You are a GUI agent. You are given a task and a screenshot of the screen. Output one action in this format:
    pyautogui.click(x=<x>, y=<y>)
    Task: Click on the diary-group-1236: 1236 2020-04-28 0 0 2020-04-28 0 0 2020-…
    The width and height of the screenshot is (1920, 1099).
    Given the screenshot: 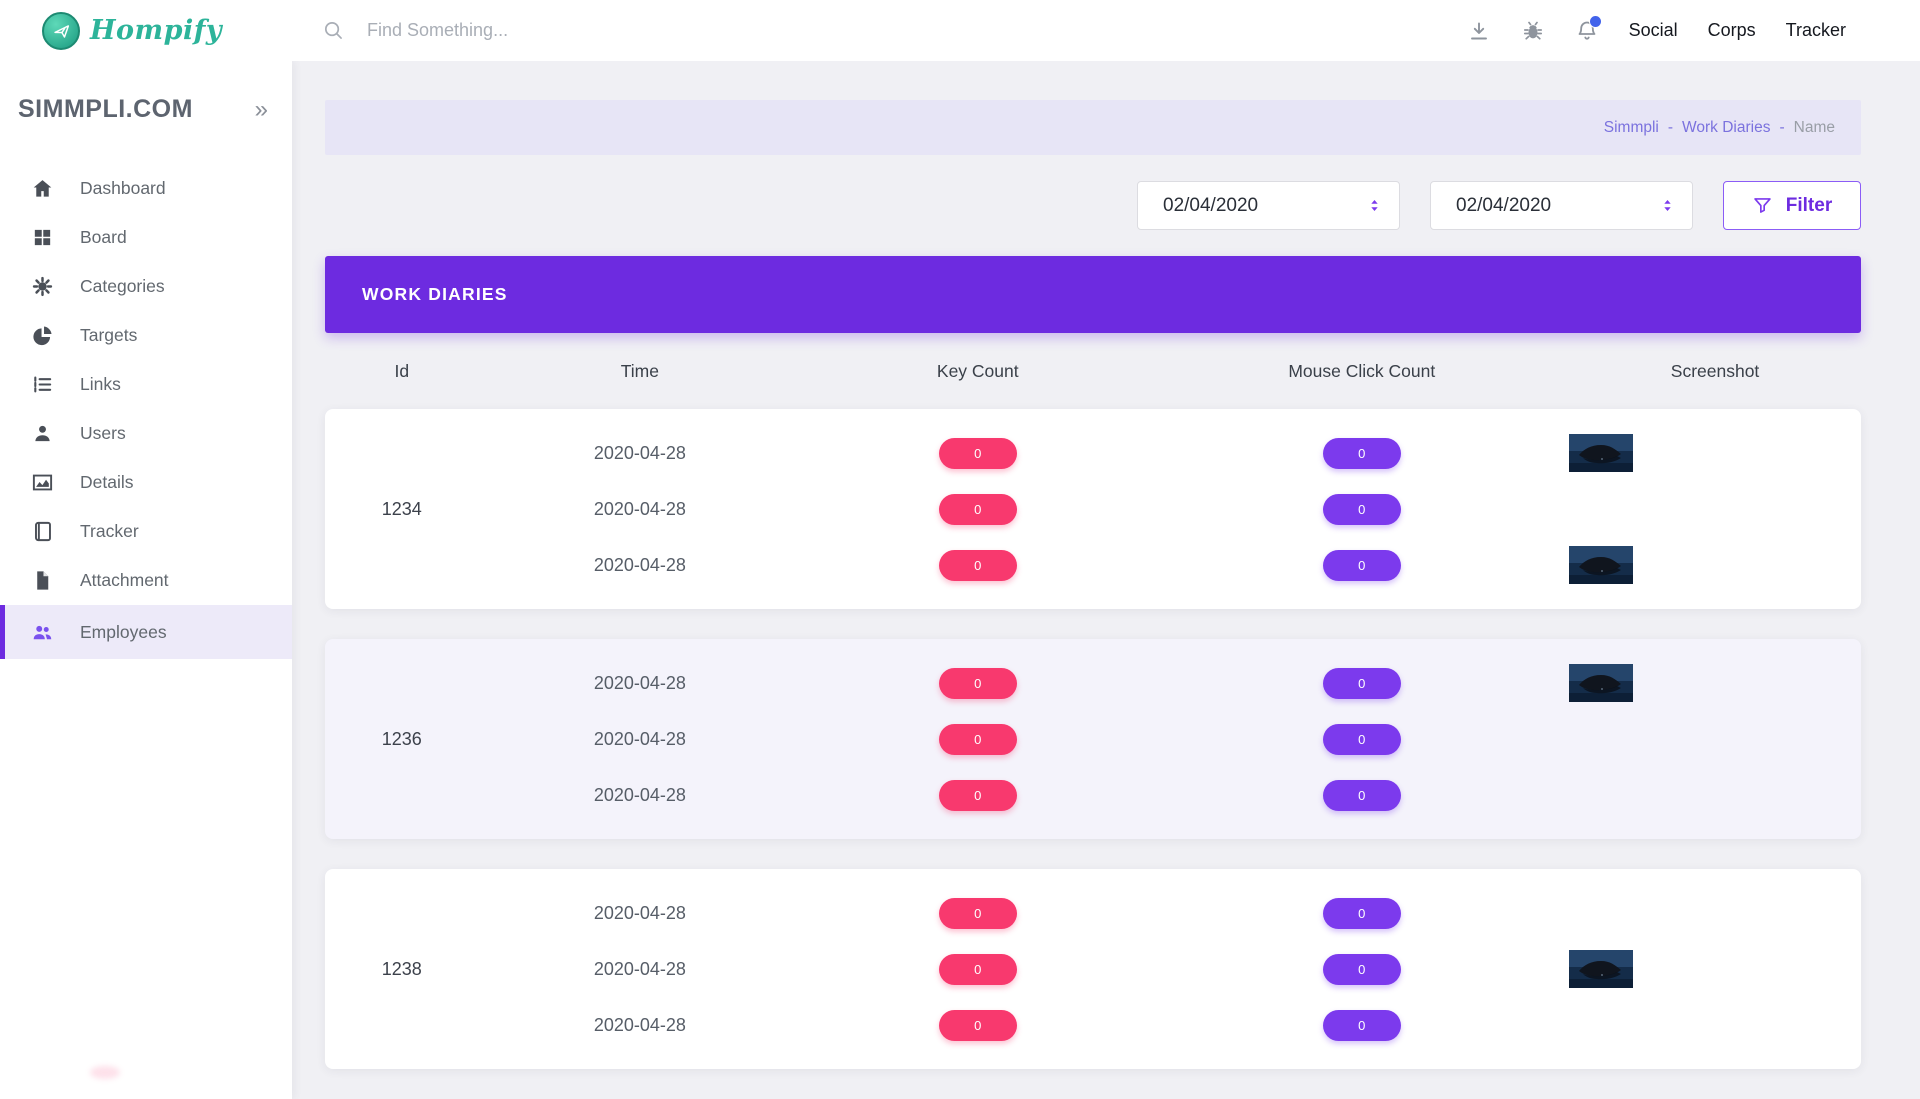 What is the action you would take?
    pyautogui.click(x=1093, y=739)
    